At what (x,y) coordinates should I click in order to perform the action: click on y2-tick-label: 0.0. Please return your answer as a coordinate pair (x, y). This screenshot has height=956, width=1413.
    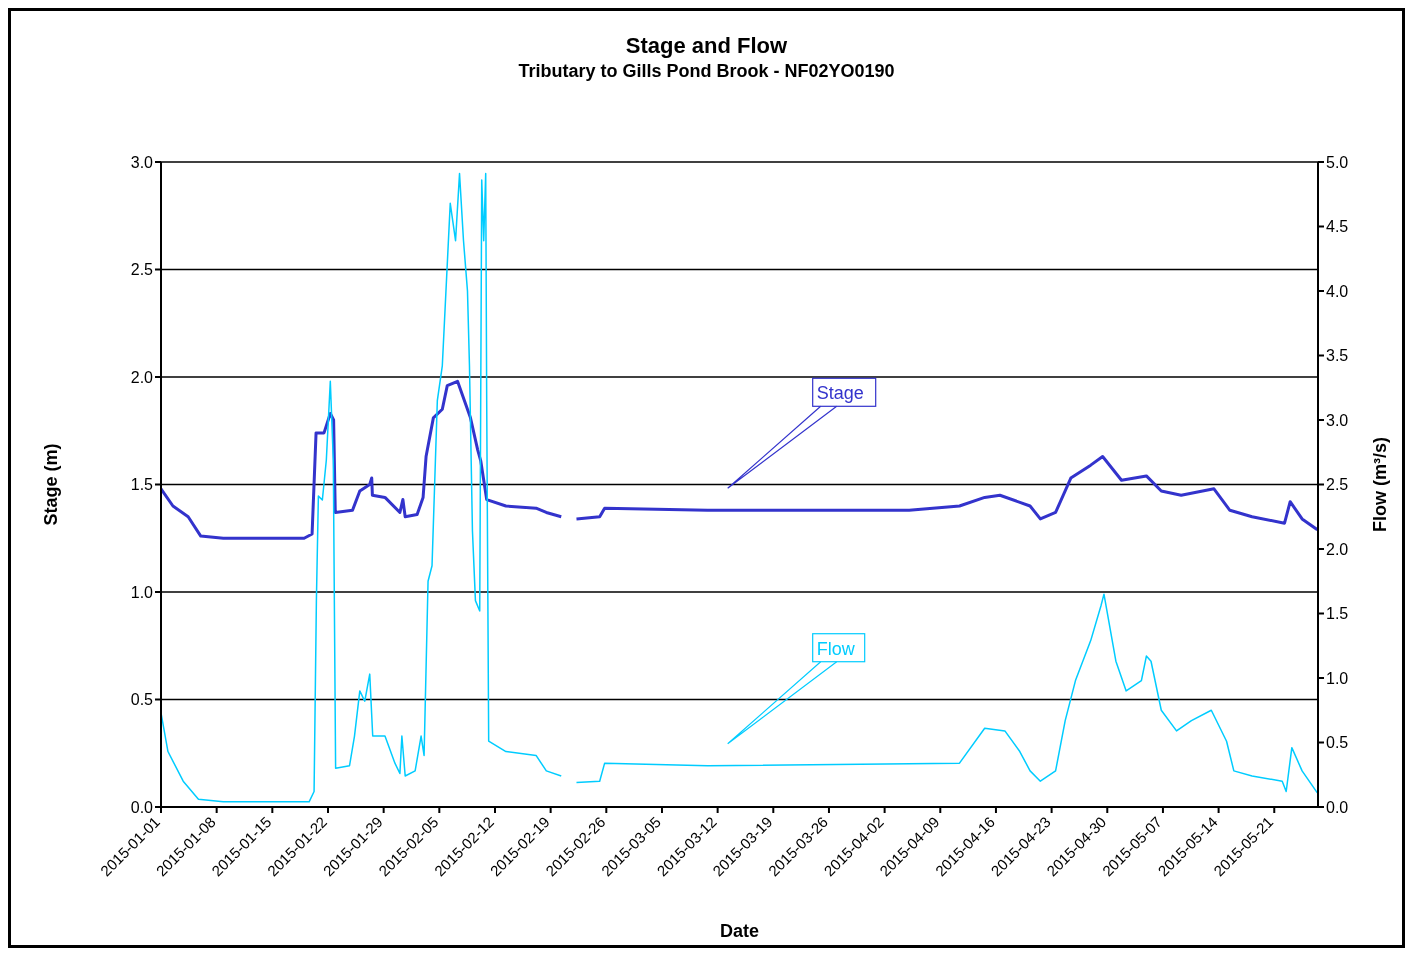
    Looking at the image, I should click on (1337, 807).